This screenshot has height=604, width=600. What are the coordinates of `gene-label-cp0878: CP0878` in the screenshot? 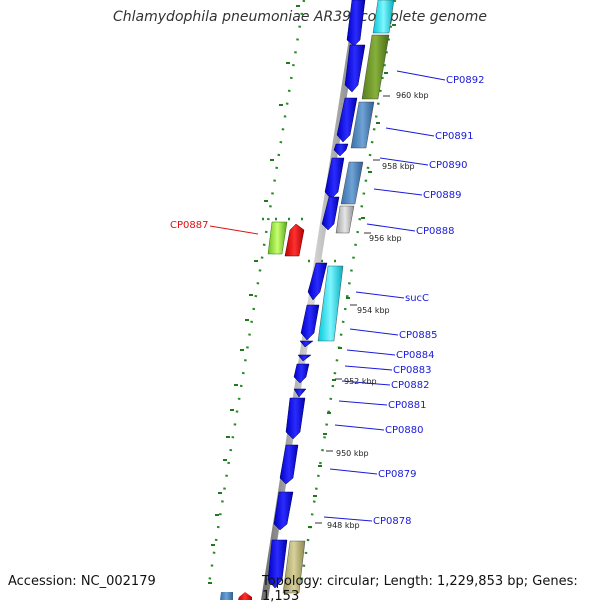 It's located at (392, 521).